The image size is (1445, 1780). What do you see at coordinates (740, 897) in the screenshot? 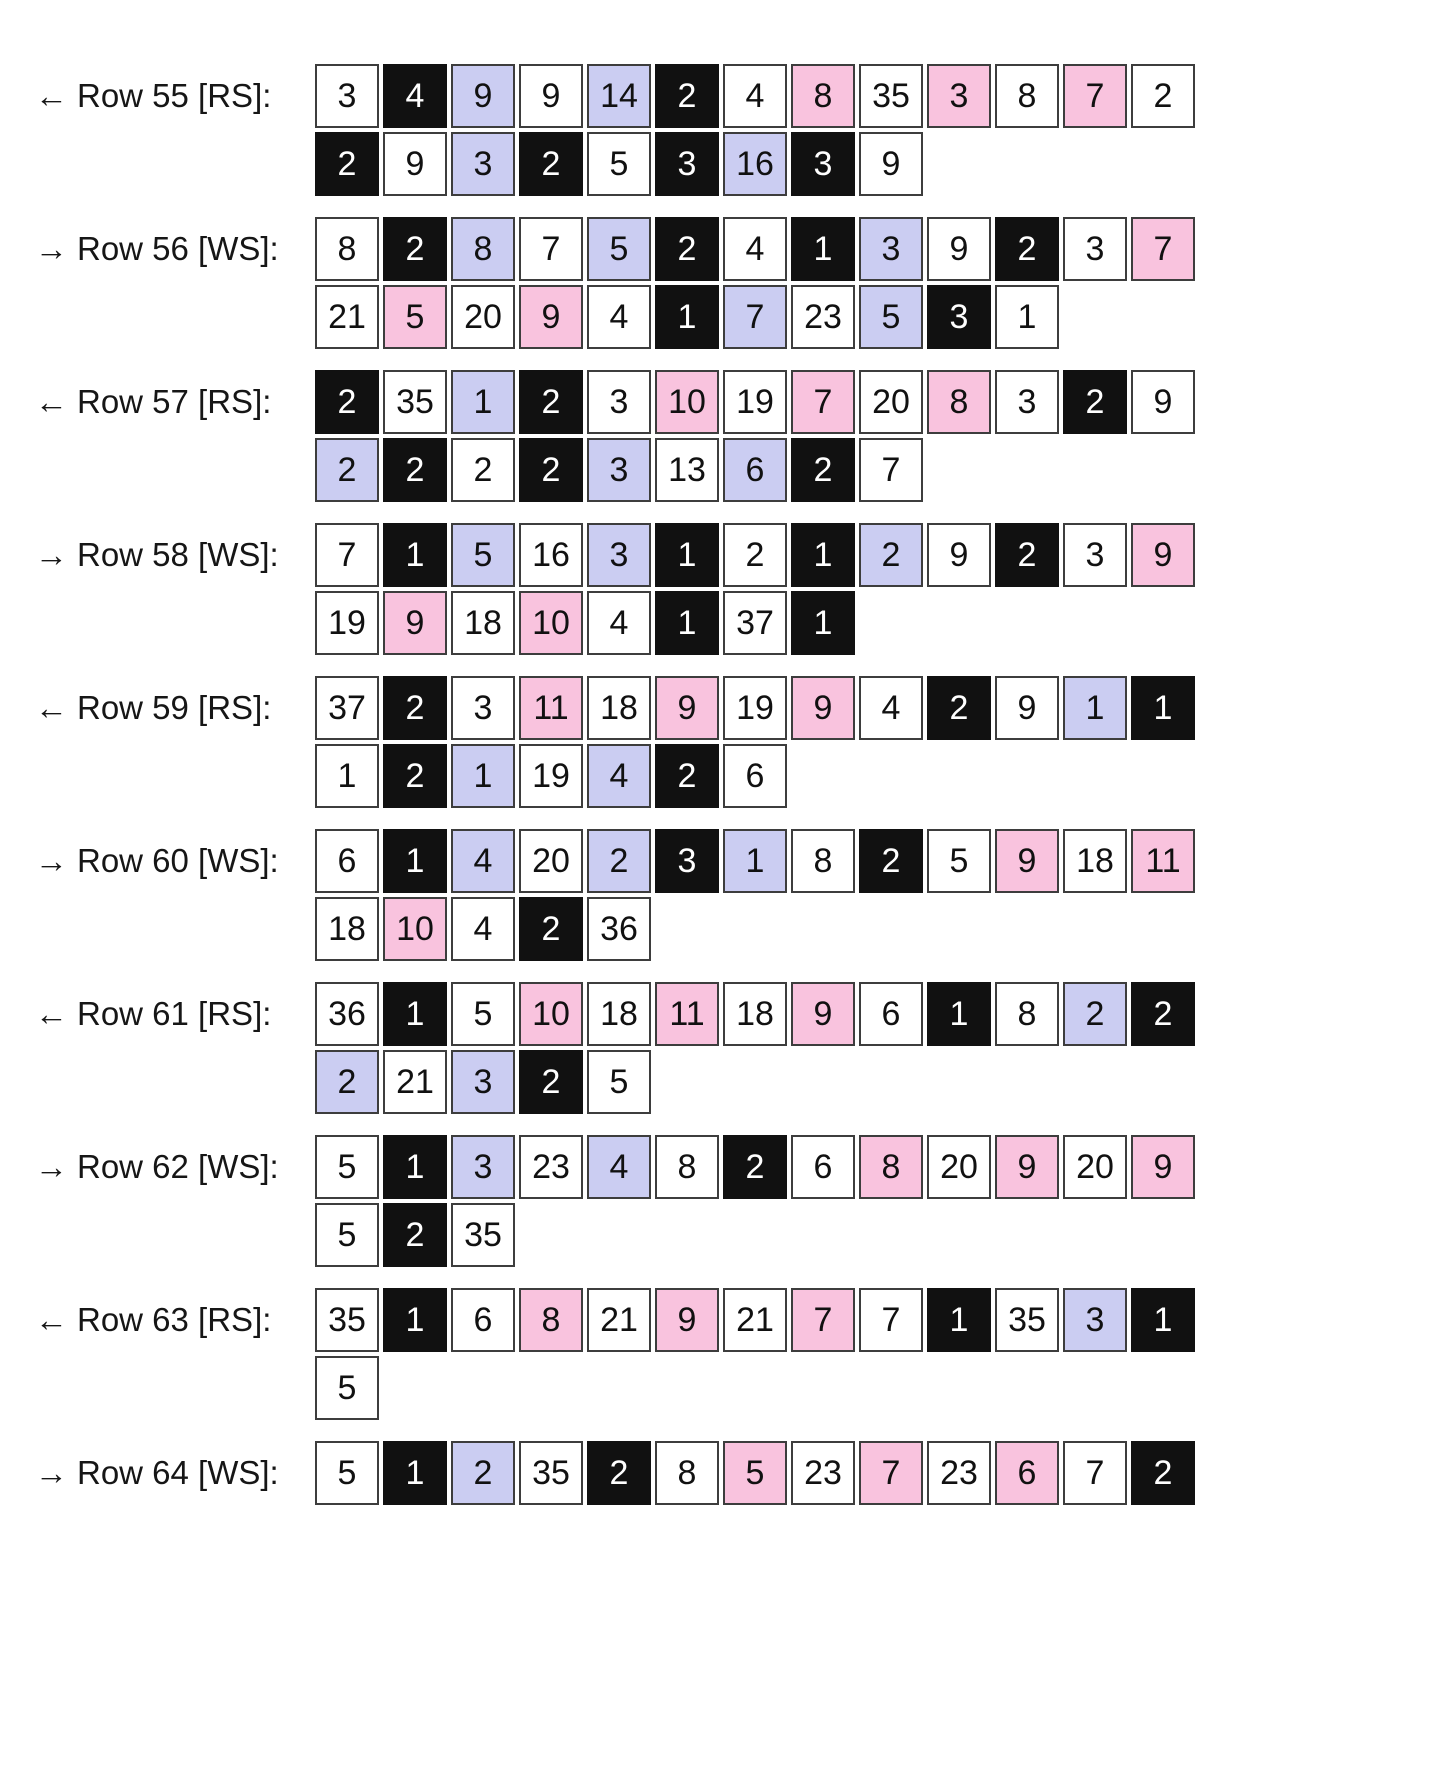
I see `chart-row: → Row 60 [WS]: 6 1 4 20 2 3 1 8 2 5 9 18 11 18 10 4 2 36` at bounding box center [740, 897].